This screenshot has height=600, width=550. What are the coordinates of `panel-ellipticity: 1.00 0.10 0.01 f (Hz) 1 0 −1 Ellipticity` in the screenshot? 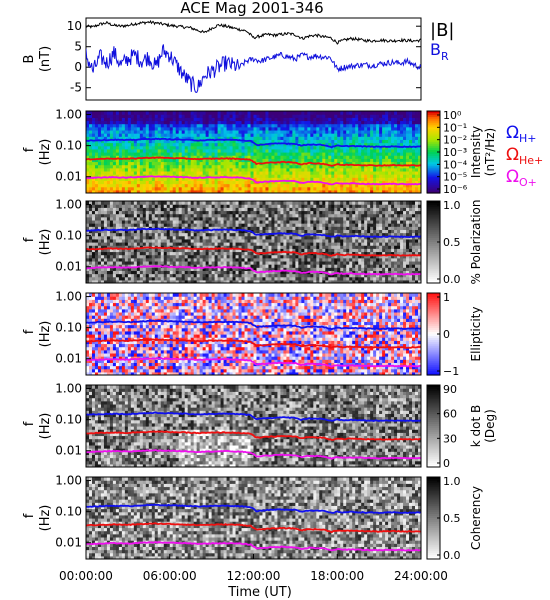 It's located at (252, 334).